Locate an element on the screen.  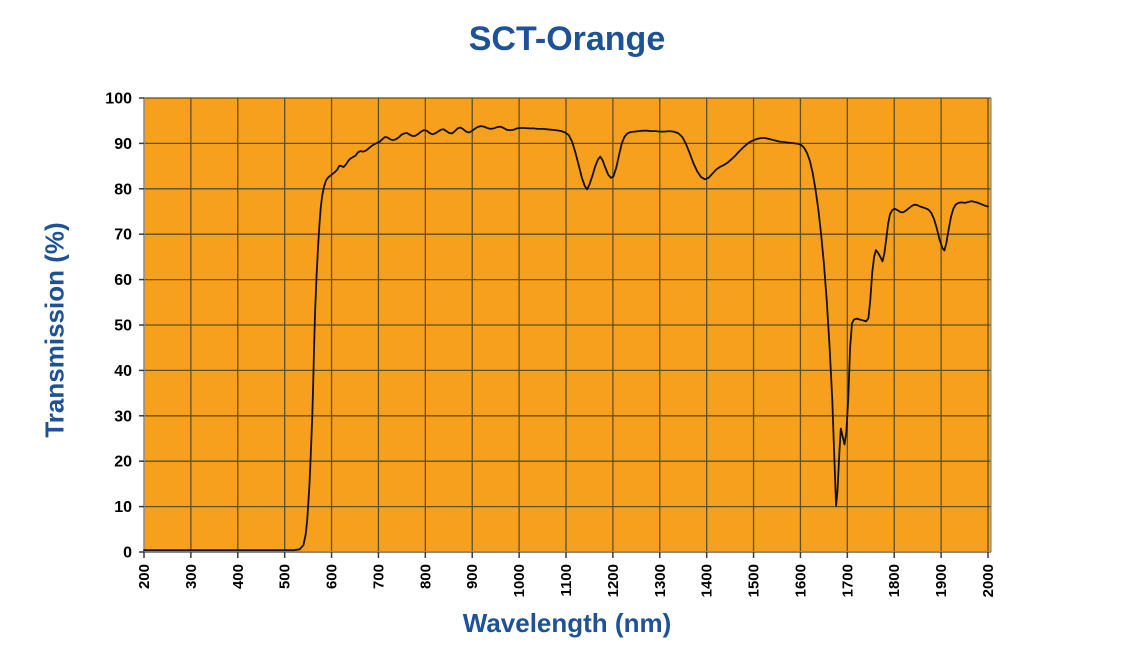
x-tick-label: 700 is located at coordinates (378, 576).